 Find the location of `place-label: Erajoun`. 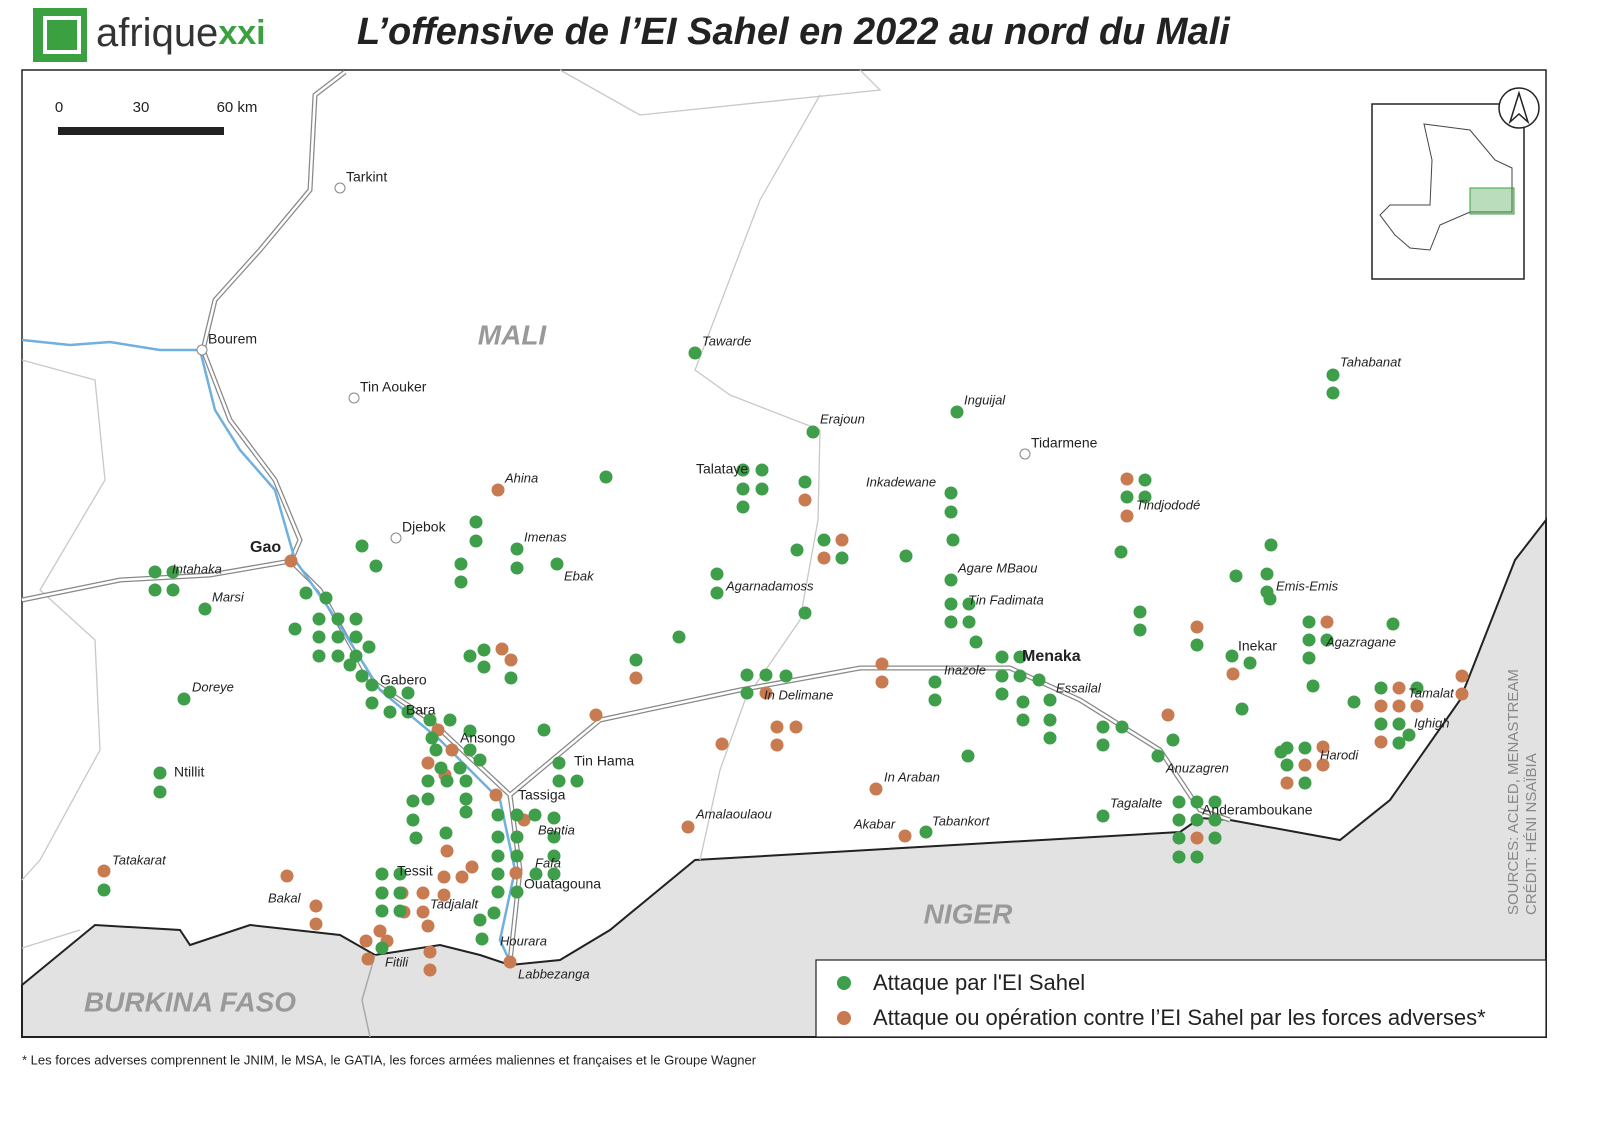

place-label: Erajoun is located at coordinates (842, 418).